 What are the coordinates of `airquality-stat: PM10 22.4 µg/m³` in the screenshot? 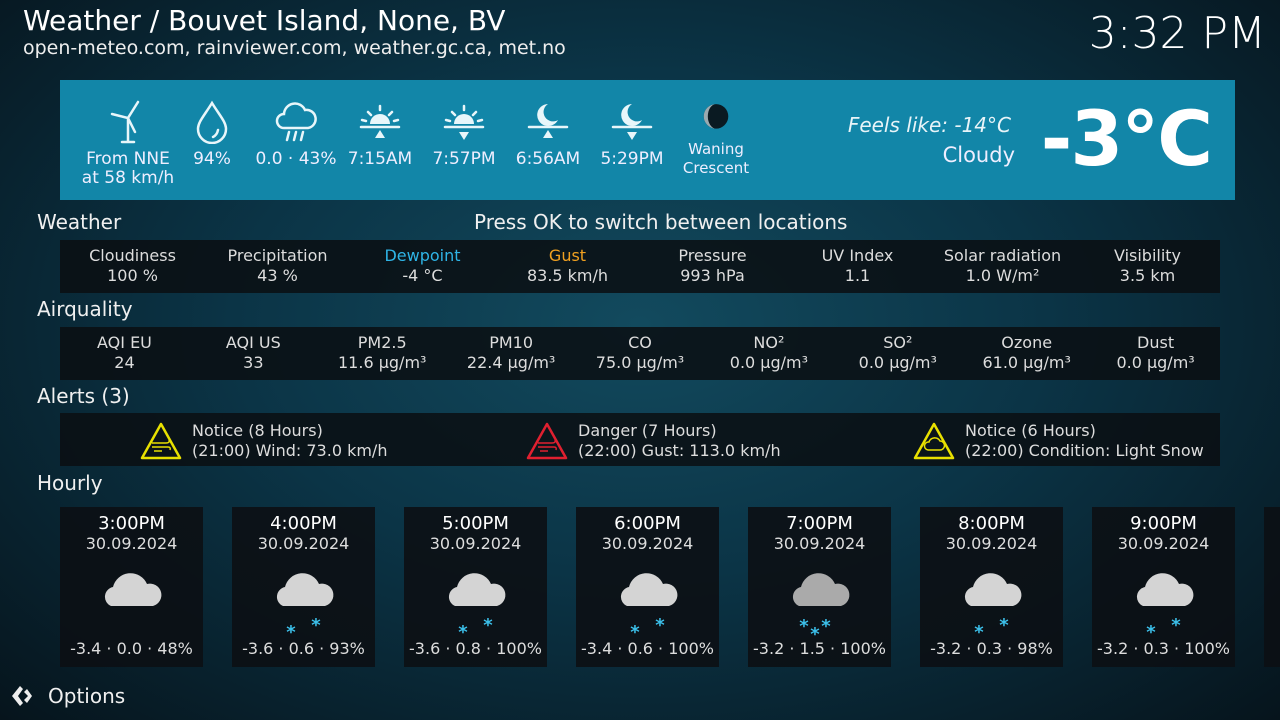 It's located at (511, 353).